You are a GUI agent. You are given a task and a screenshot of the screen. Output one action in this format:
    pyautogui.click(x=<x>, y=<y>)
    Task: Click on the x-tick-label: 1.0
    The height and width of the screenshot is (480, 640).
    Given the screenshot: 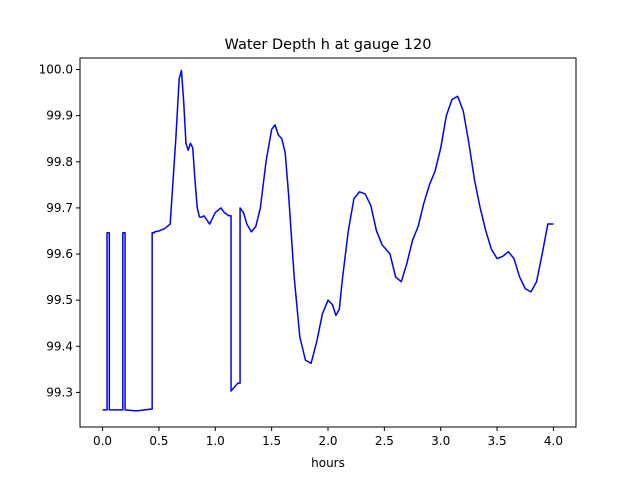 What is the action you would take?
    pyautogui.click(x=215, y=441)
    